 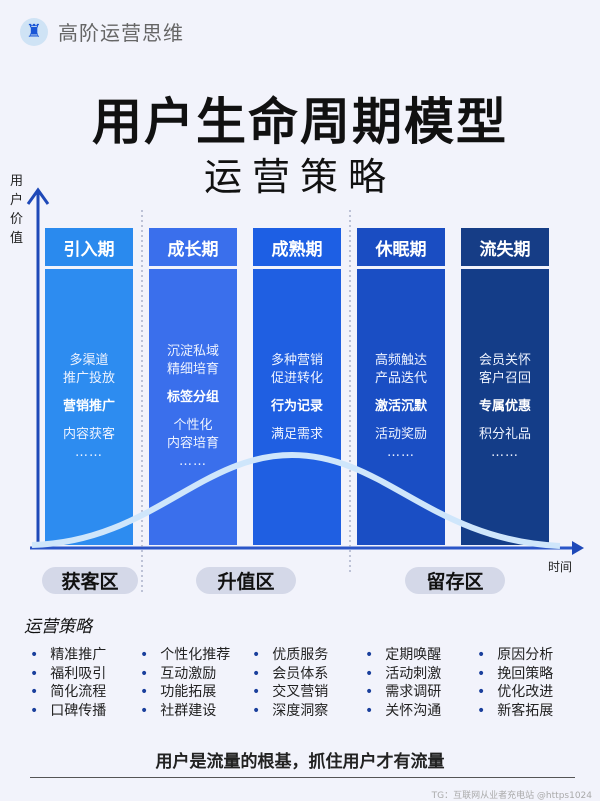 I want to click on strategy-column: 定期唤醒活动刺激需求调研关怀沟通, so click(x=403, y=683).